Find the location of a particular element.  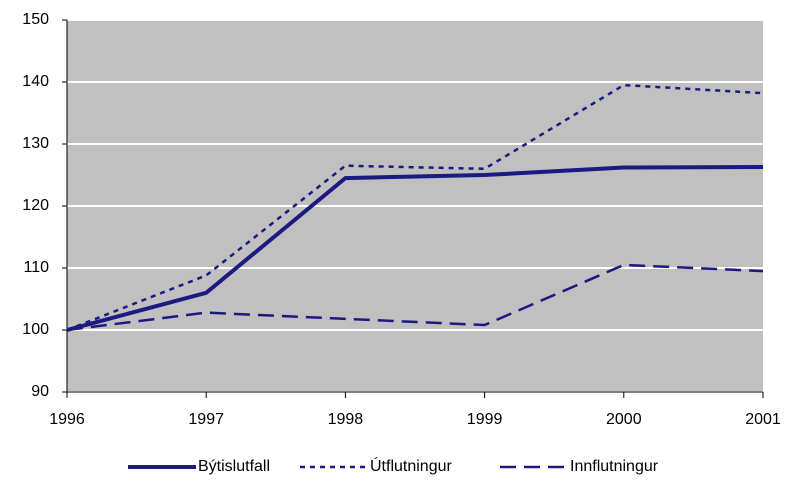

y-tick-label: 100 is located at coordinates (35, 329).